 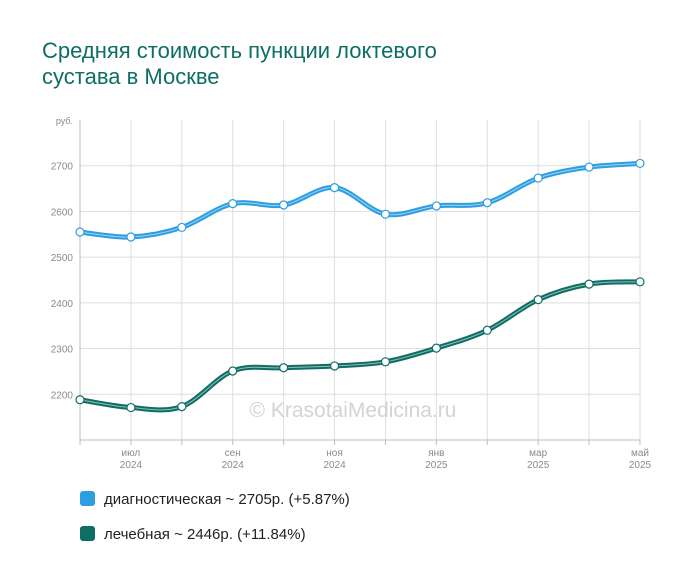 I want to click on y-tick-label: 2700, so click(x=62, y=167).